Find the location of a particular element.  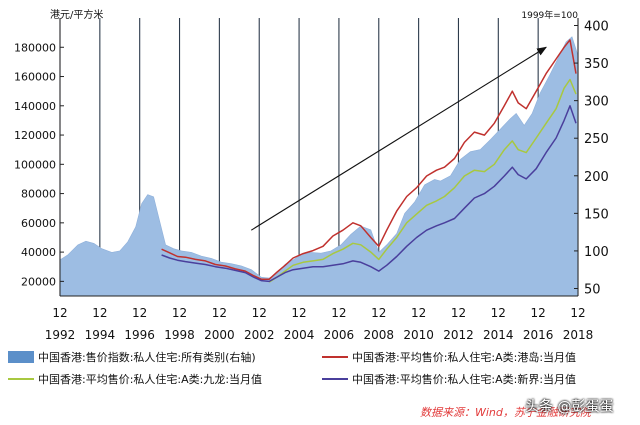

watermark: 头条 @彭蛋蛋 is located at coordinates (569, 407).